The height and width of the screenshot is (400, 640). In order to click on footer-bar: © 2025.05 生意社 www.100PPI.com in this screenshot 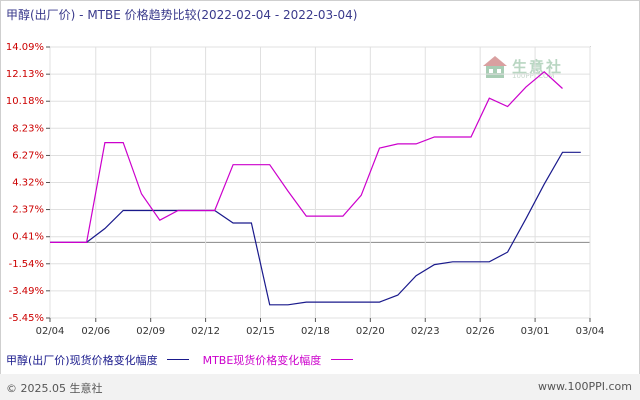, I will do `click(320, 387)`.